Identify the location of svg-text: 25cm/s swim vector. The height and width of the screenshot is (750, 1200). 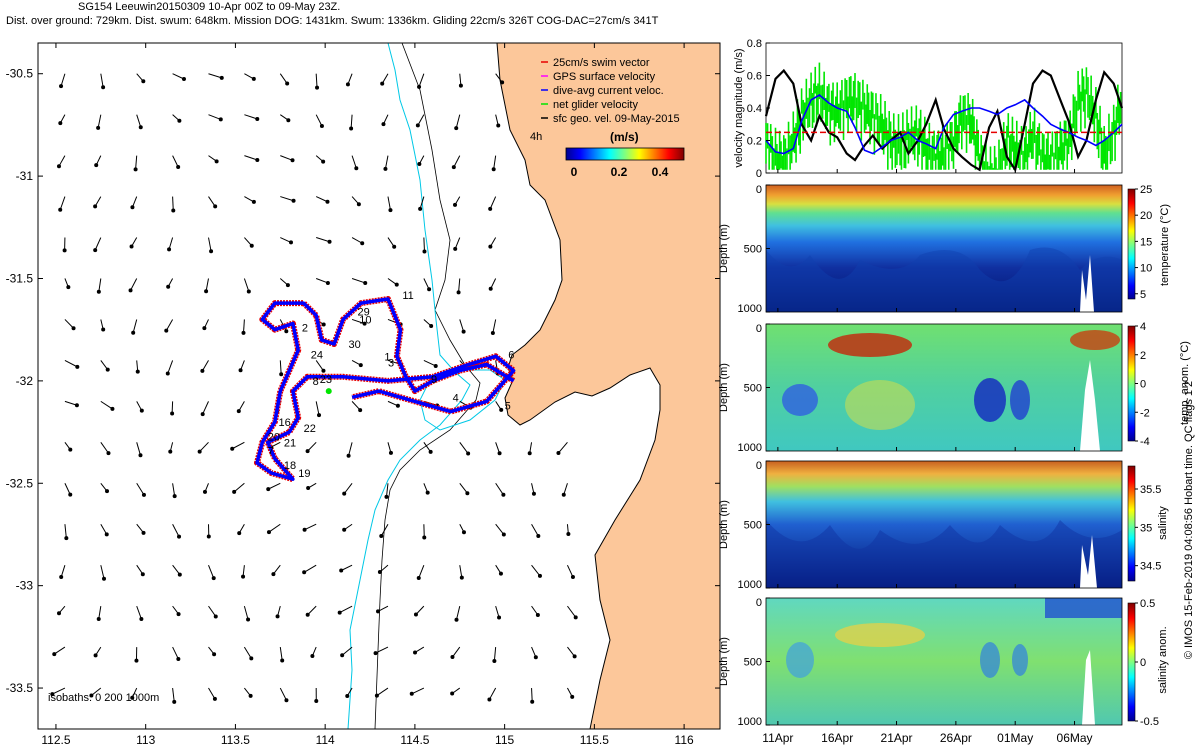
(601, 63).